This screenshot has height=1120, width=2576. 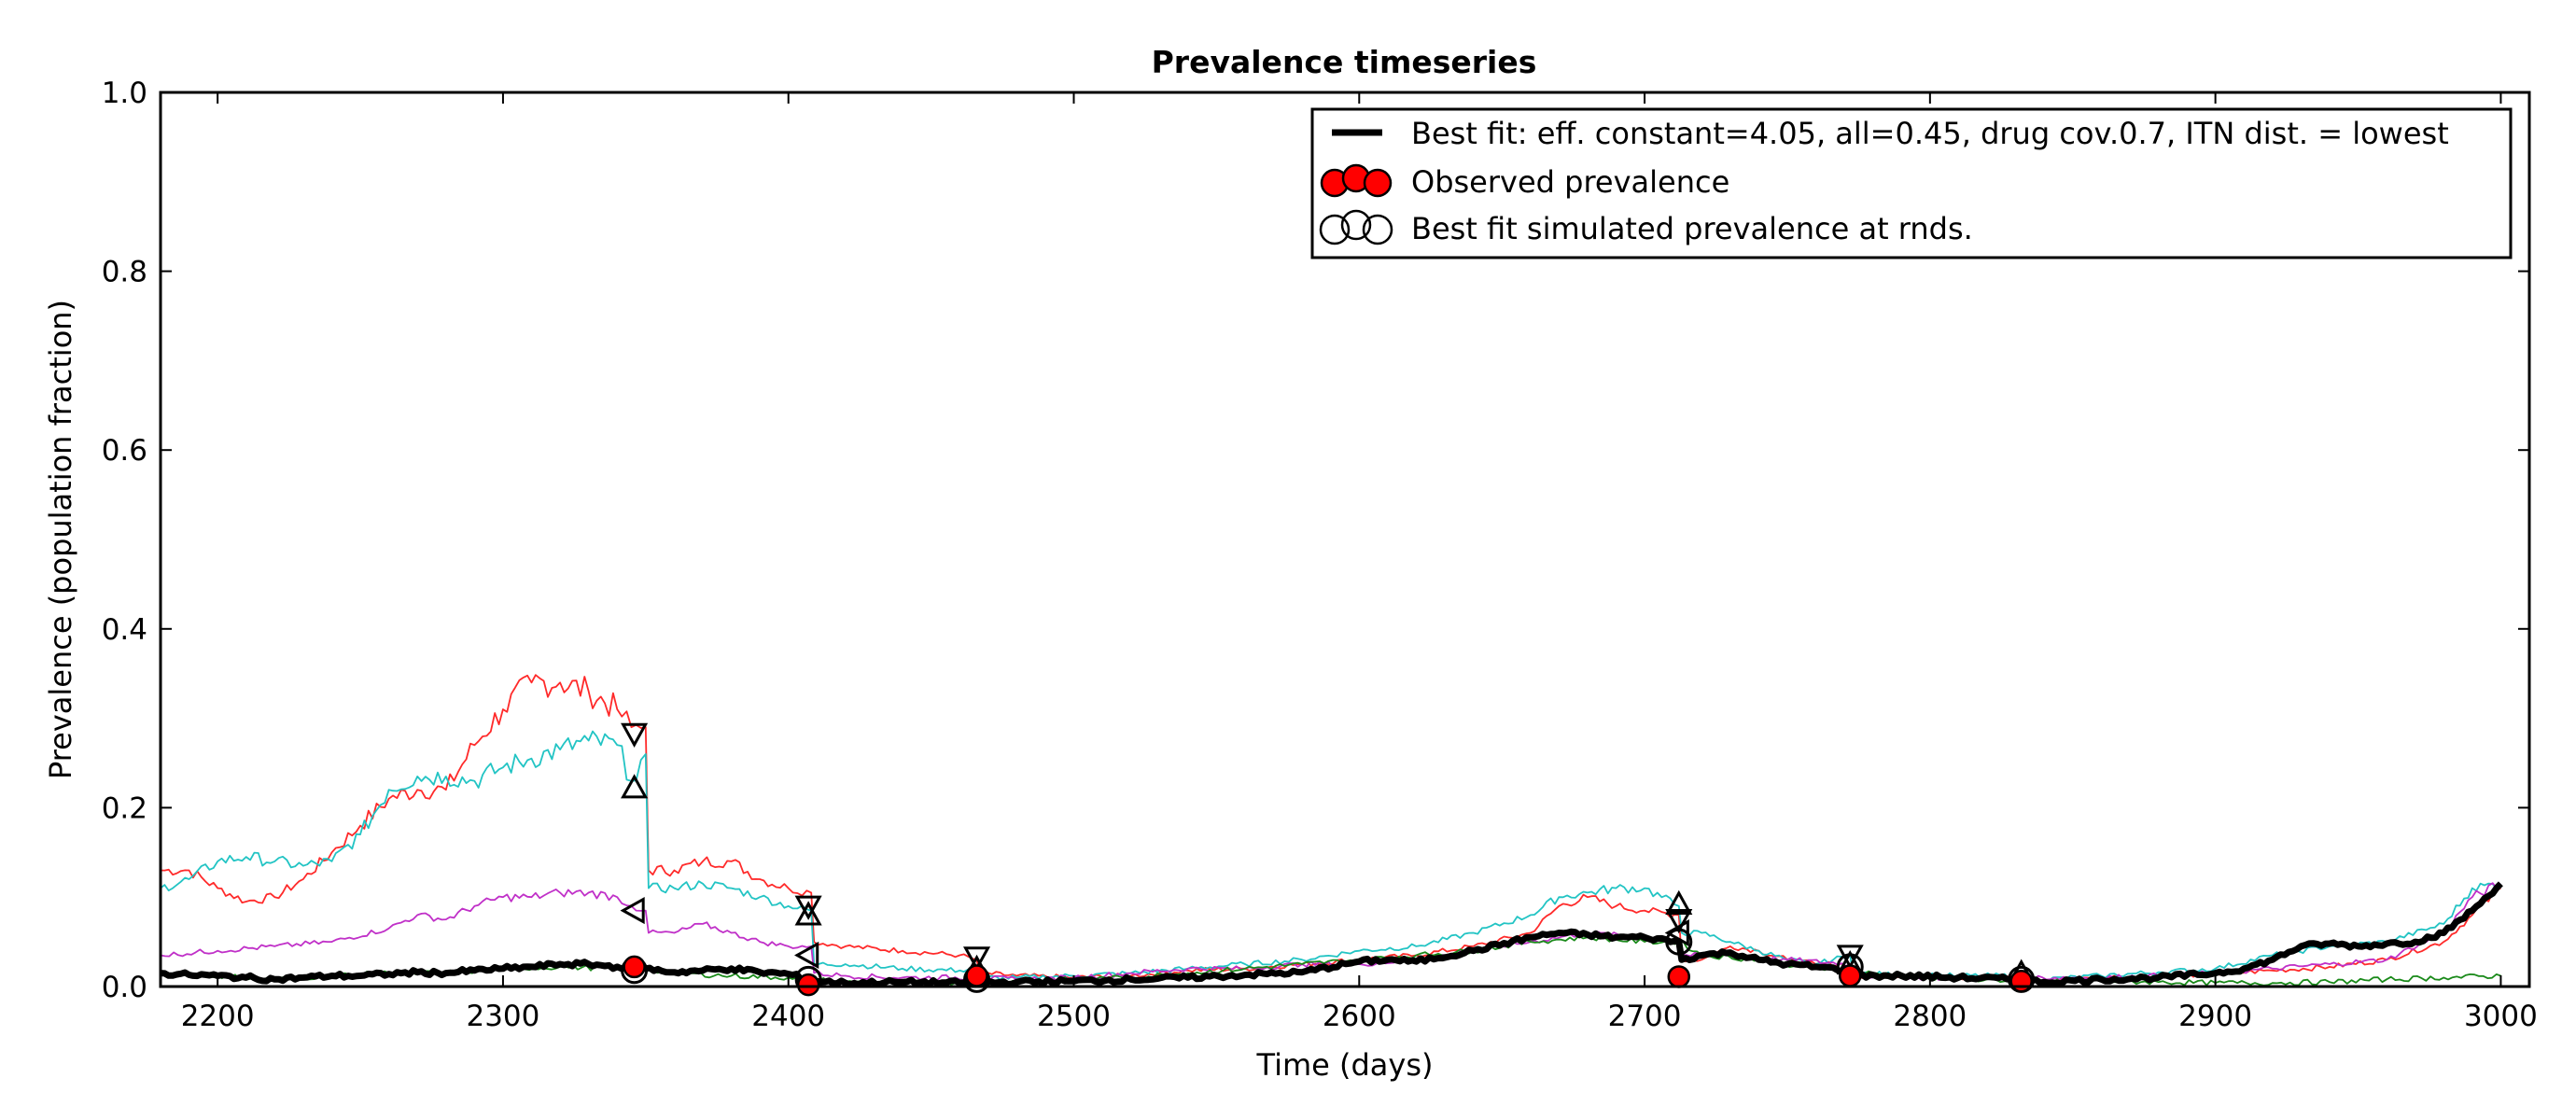 I want to click on x-tick-label-2: 2400, so click(x=788, y=1016).